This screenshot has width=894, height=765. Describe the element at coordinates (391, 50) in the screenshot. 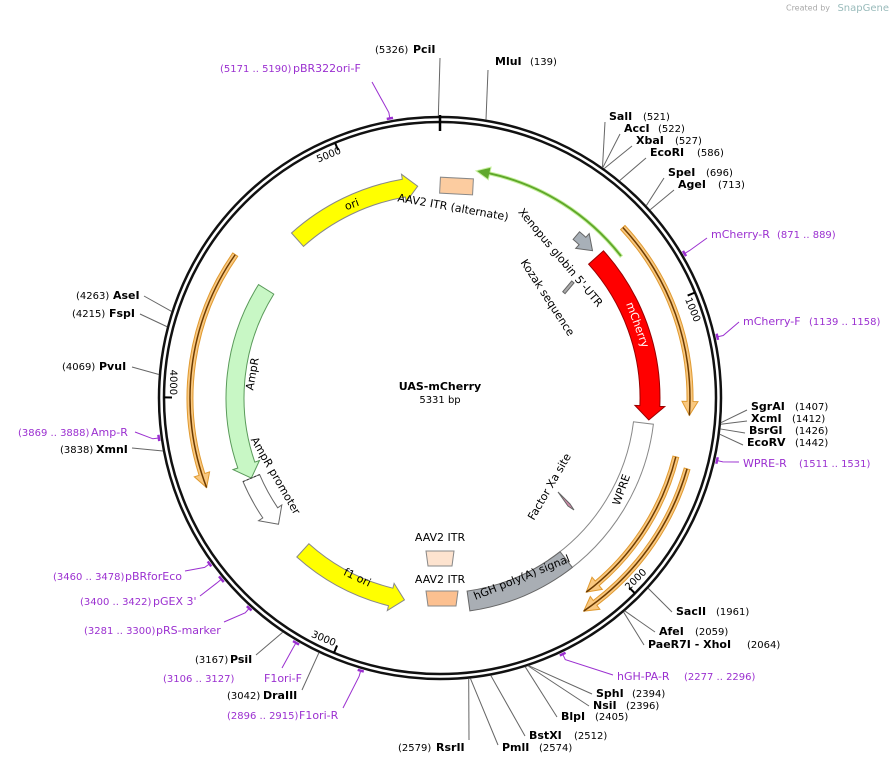

I see `site-position: (5326)` at that location.